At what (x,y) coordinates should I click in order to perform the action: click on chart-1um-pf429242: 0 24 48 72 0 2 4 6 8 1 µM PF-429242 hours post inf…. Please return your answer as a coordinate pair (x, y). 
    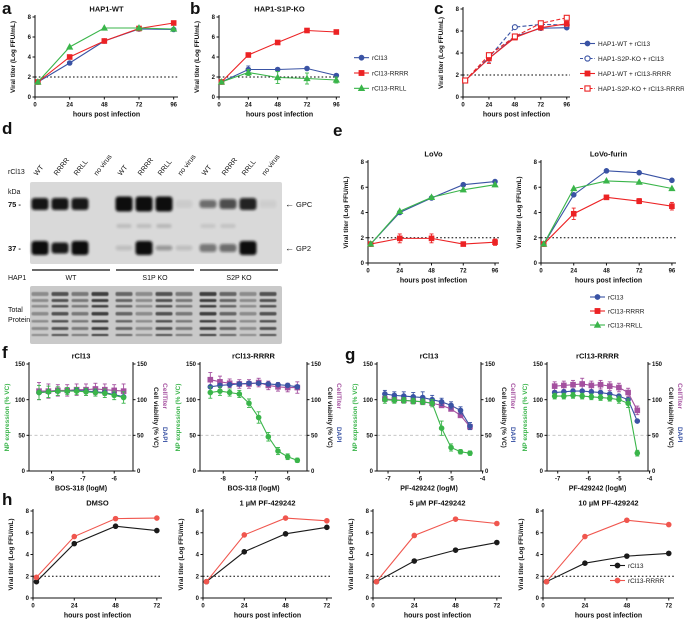
    Looking at the image, I should click on (258, 559).